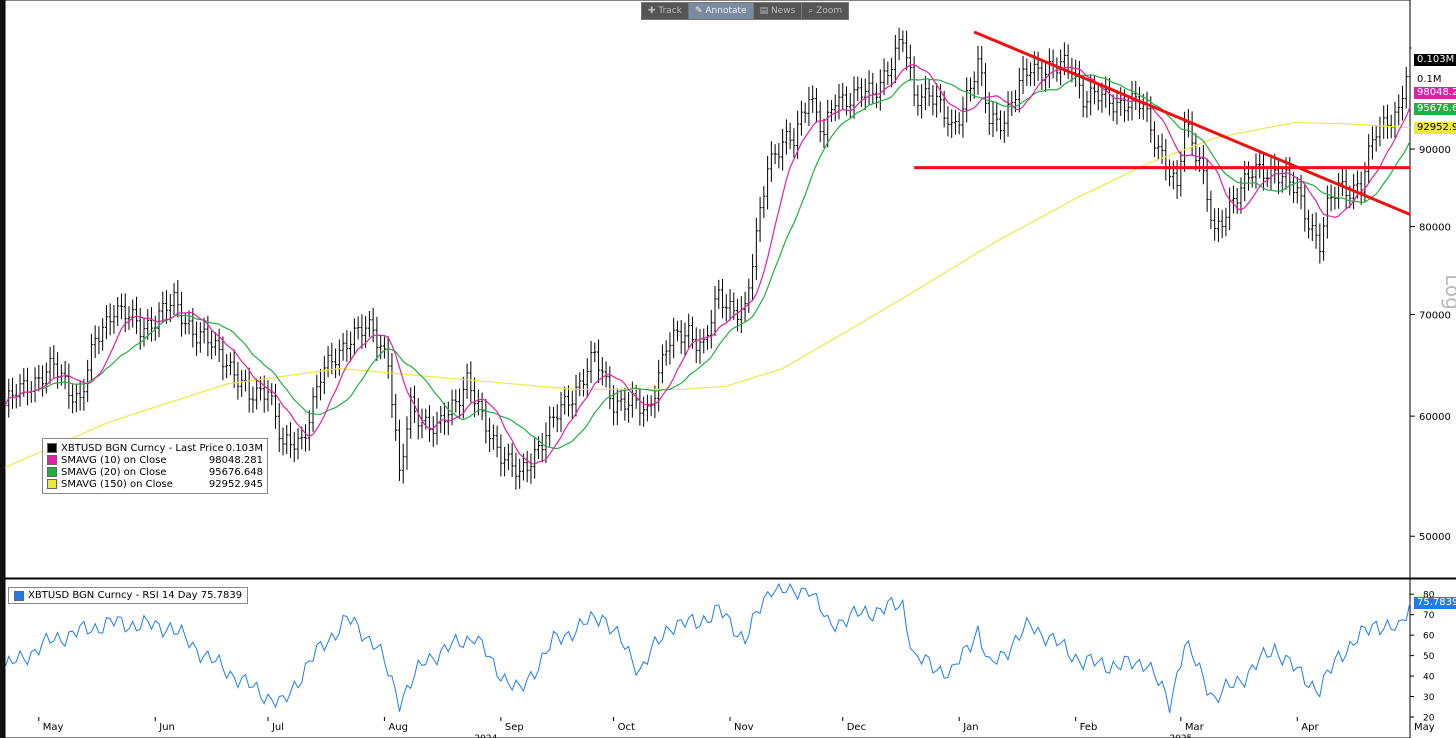 This screenshot has width=1456, height=738. Describe the element at coordinates (1192, 123) in the screenshot. I see `downtrend-line` at that location.